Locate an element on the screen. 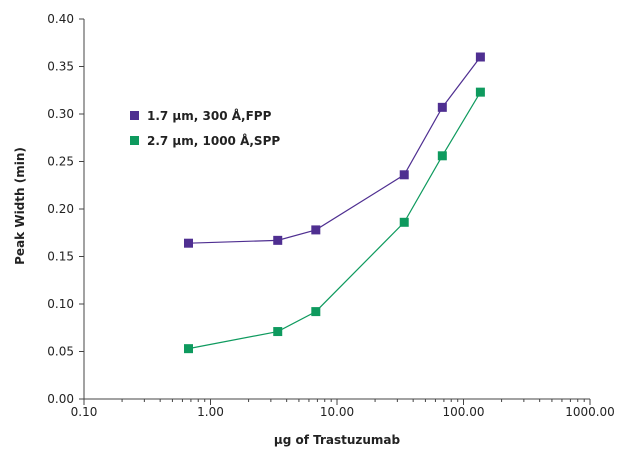 This screenshot has width=624, height=452. y-tick-label: 0.25 is located at coordinates (60, 162).